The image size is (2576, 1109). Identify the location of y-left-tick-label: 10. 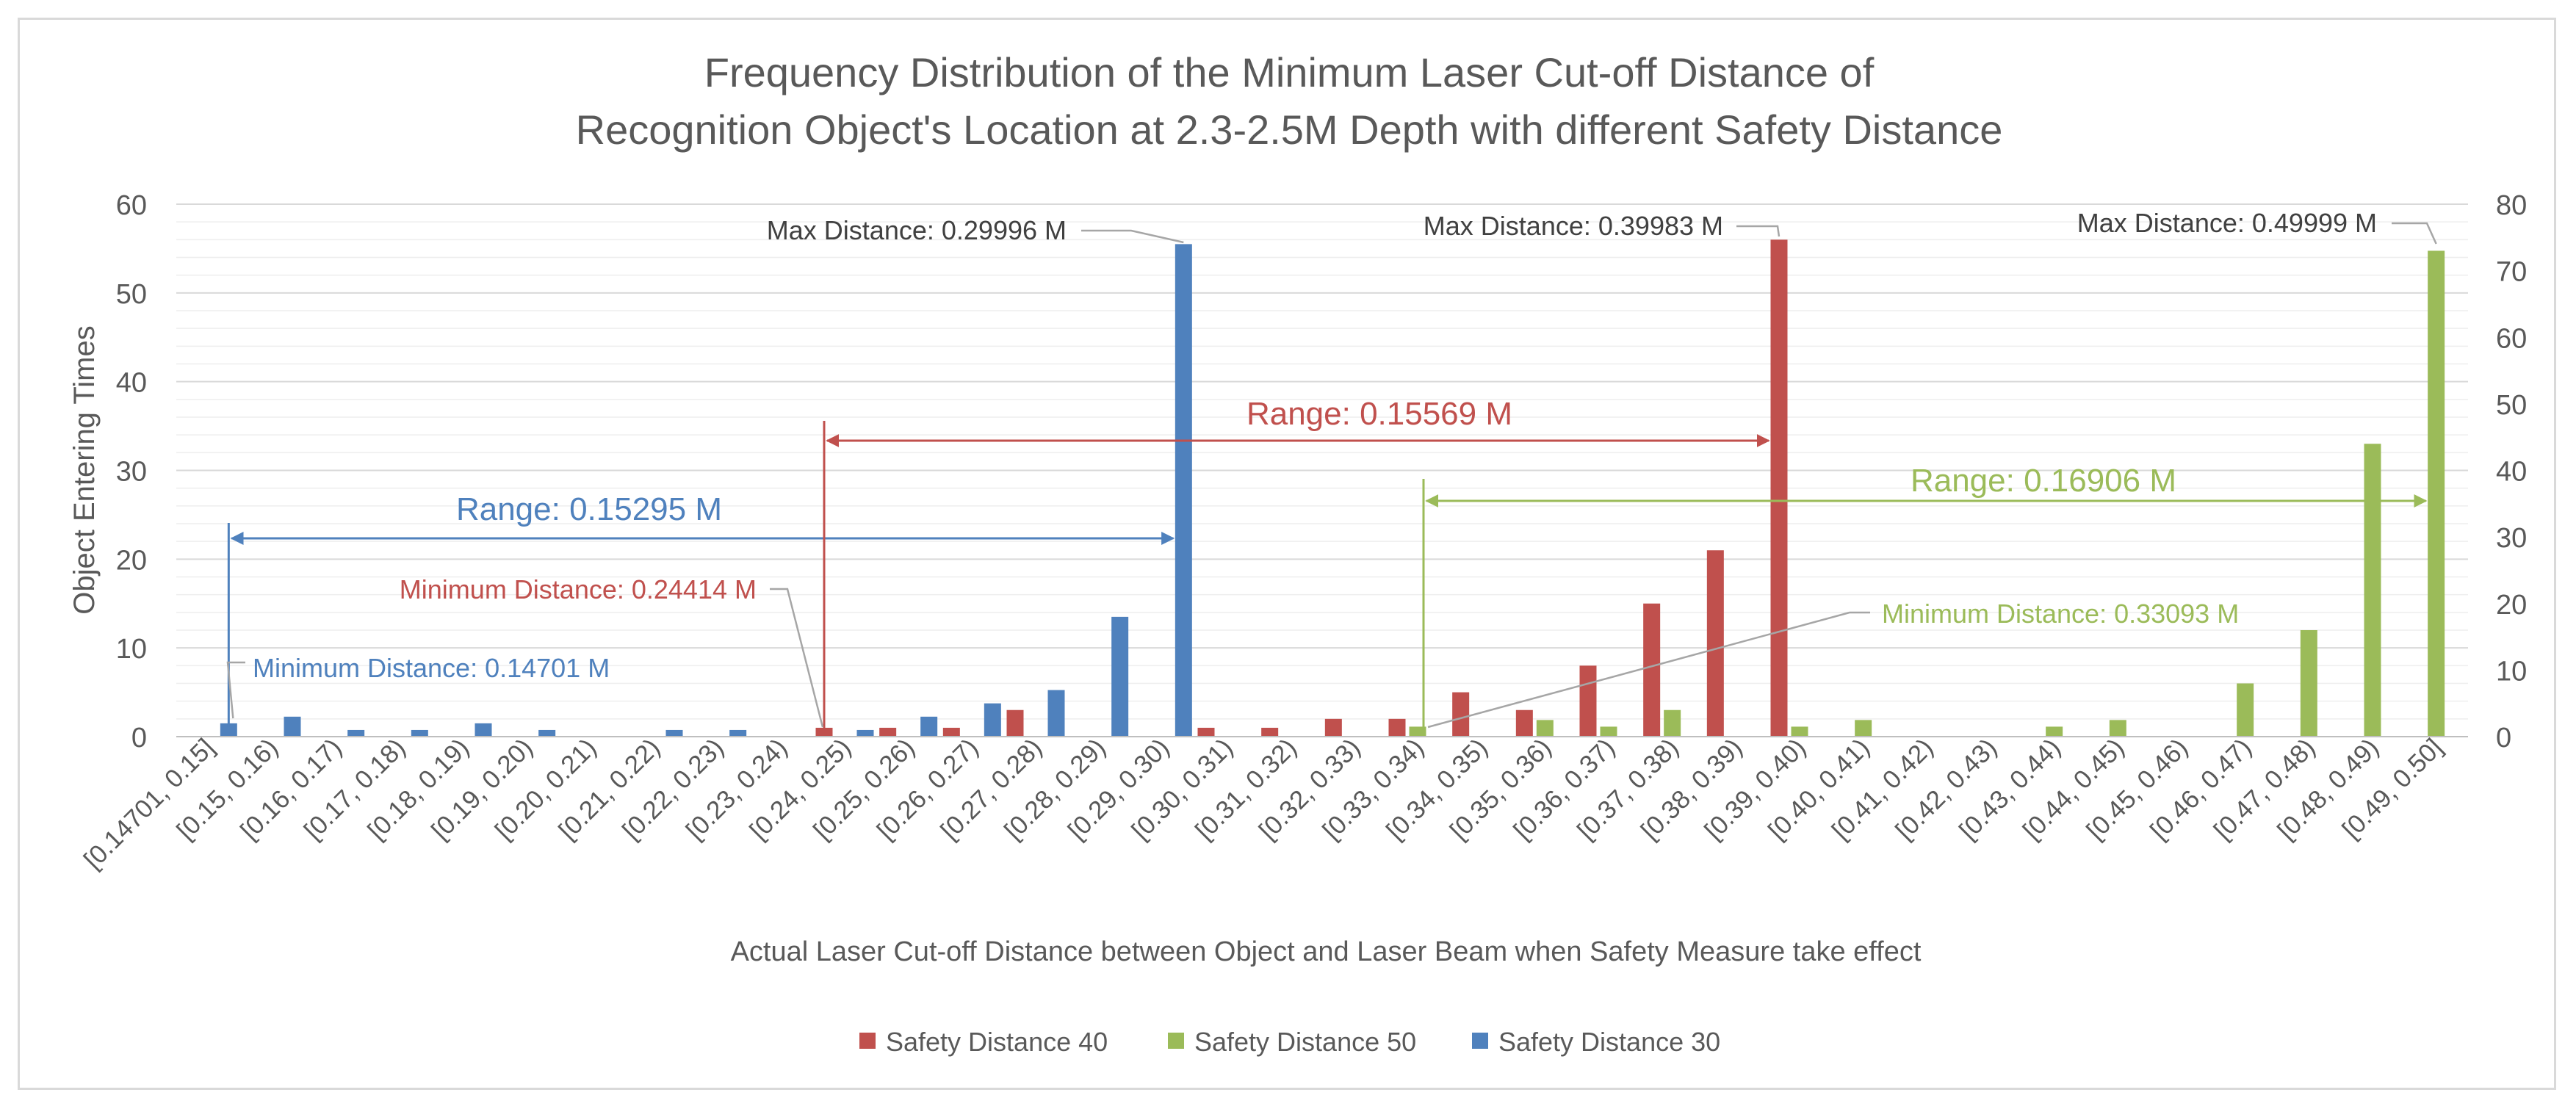
(131, 649).